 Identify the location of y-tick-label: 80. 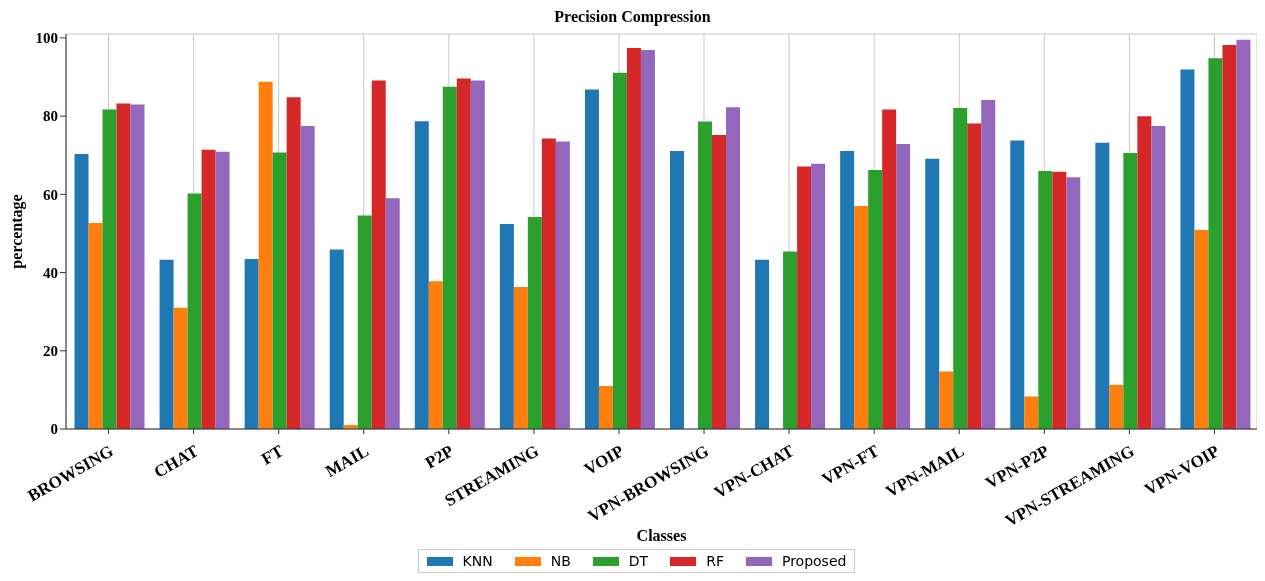
(50, 116).